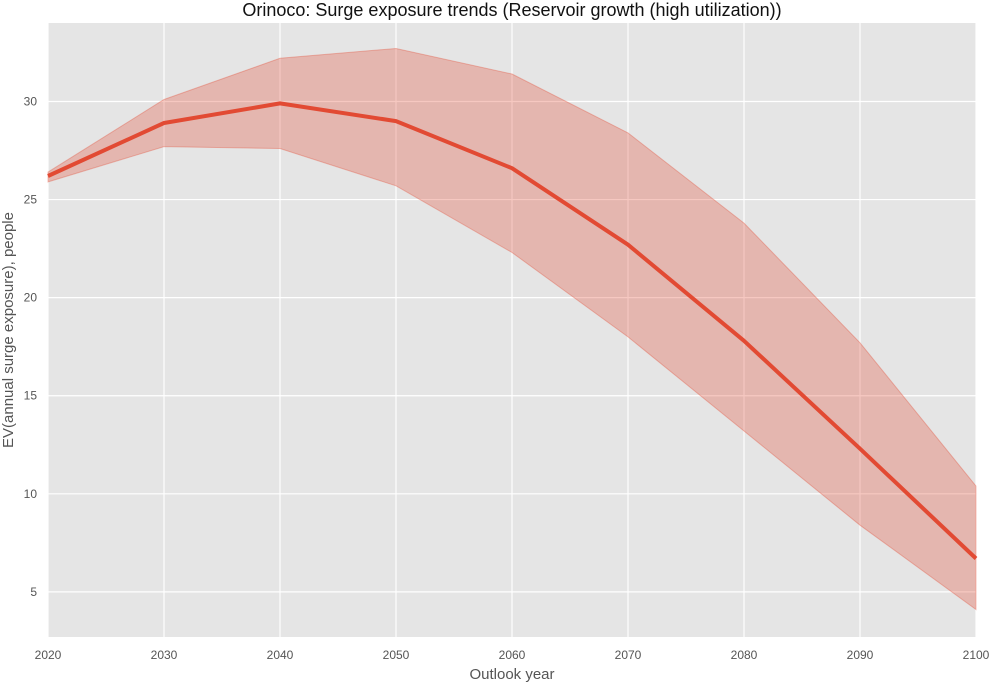  Describe the element at coordinates (31, 396) in the screenshot. I see `y-tick-label: 15` at that location.